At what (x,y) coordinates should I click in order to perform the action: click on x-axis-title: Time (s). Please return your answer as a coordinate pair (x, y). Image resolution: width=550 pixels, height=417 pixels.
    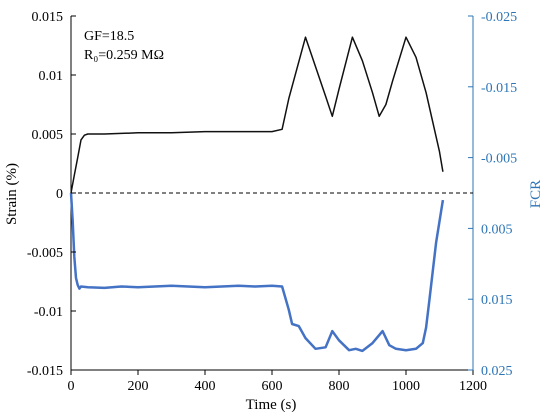
    Looking at the image, I should click on (271, 405).